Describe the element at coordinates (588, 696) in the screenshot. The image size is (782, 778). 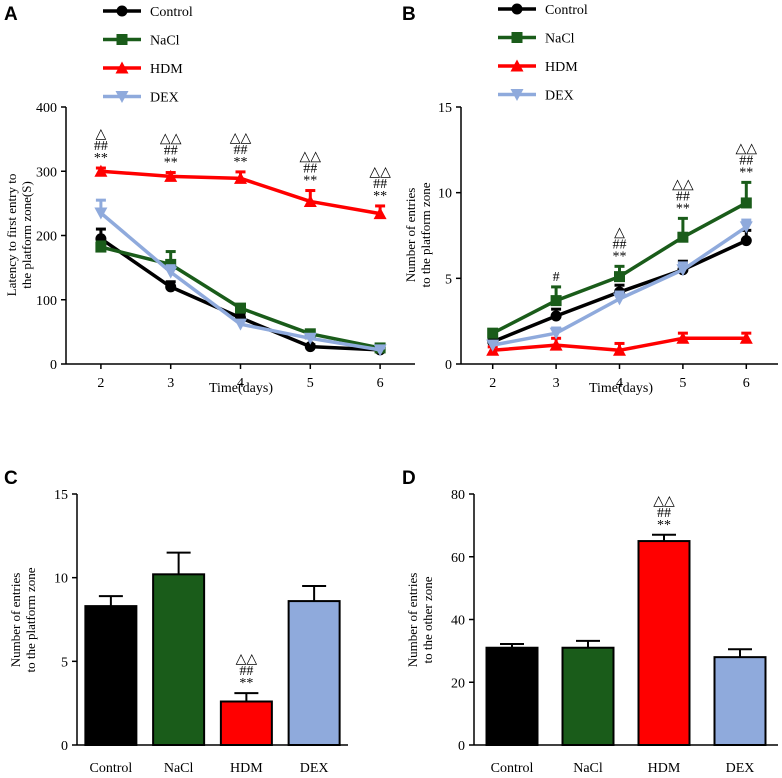
I see `bar-nacl` at that location.